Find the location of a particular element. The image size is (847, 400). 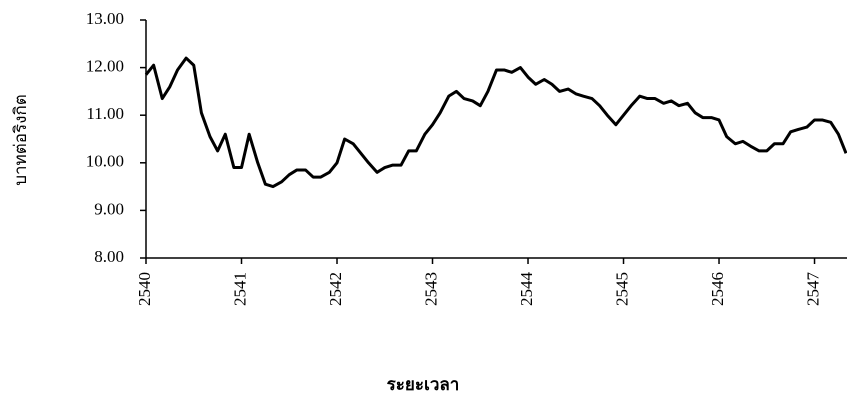

x-tick-label: 2543 is located at coordinates (430, 289).